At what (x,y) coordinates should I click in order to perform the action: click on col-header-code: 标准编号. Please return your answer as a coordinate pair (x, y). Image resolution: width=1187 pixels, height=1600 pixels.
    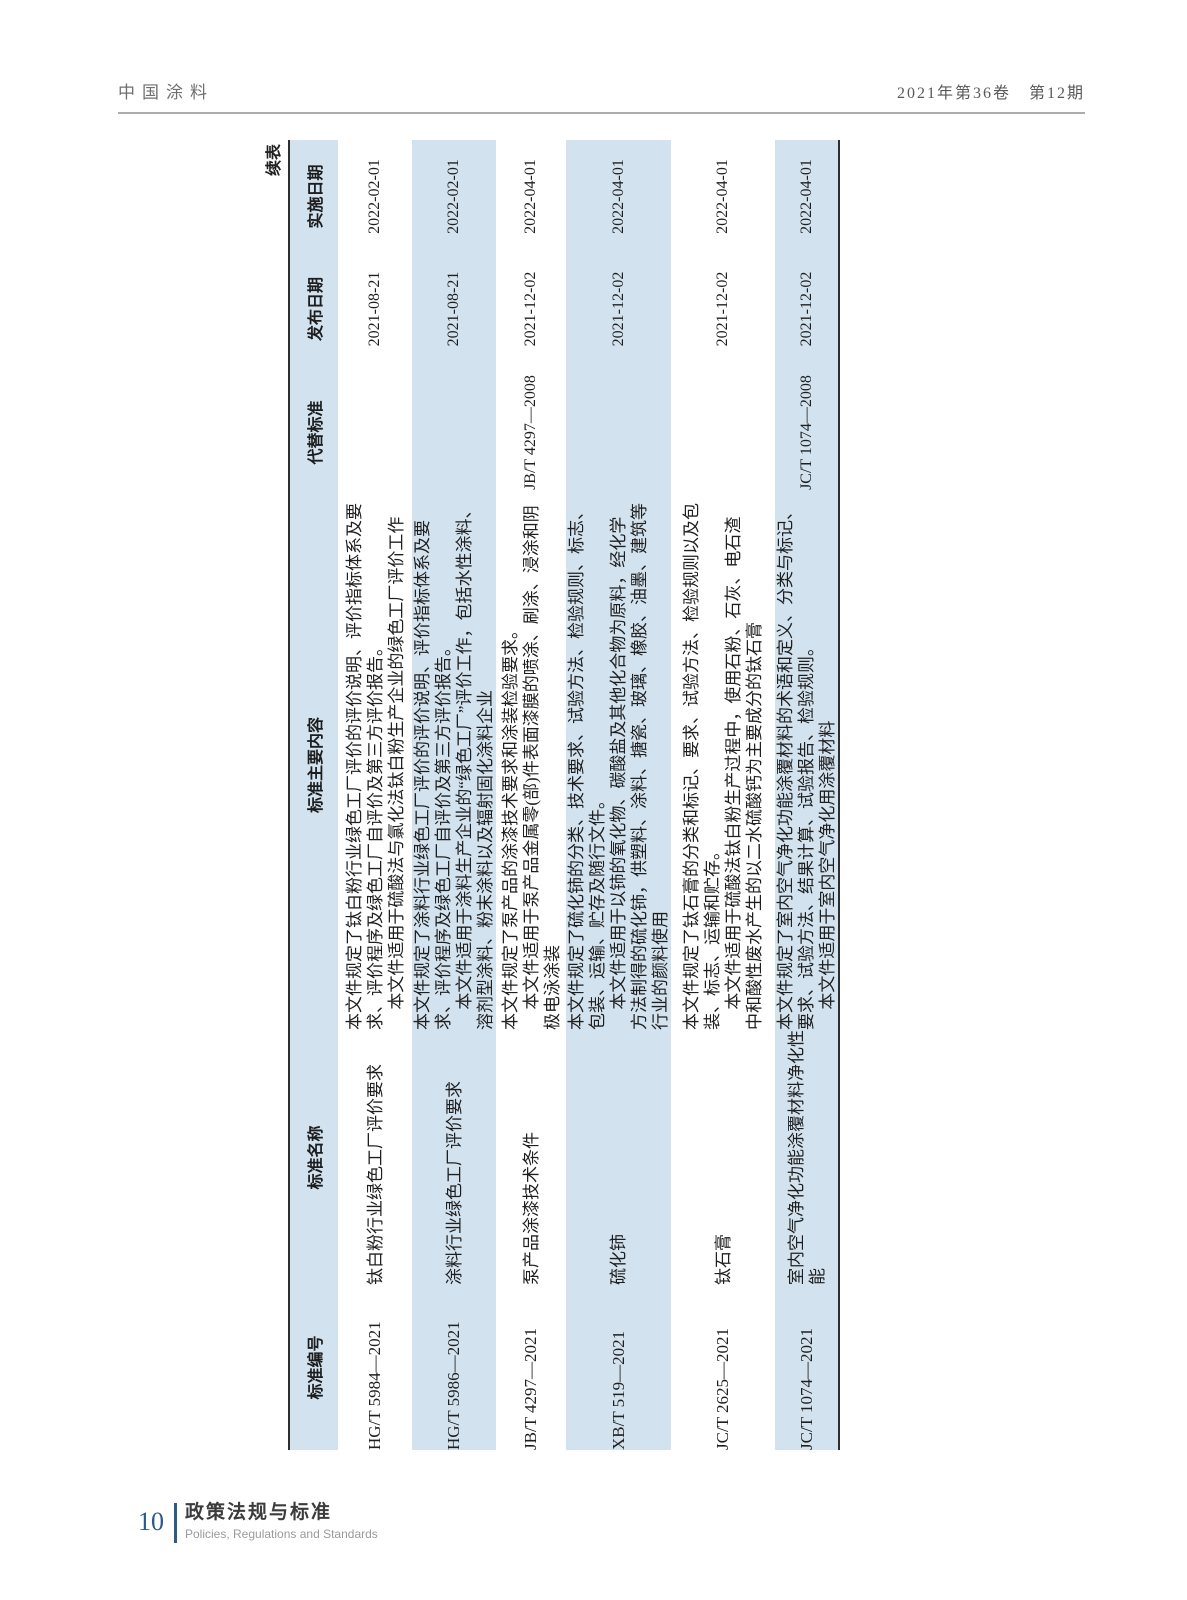
    Looking at the image, I should click on (316, 1367).